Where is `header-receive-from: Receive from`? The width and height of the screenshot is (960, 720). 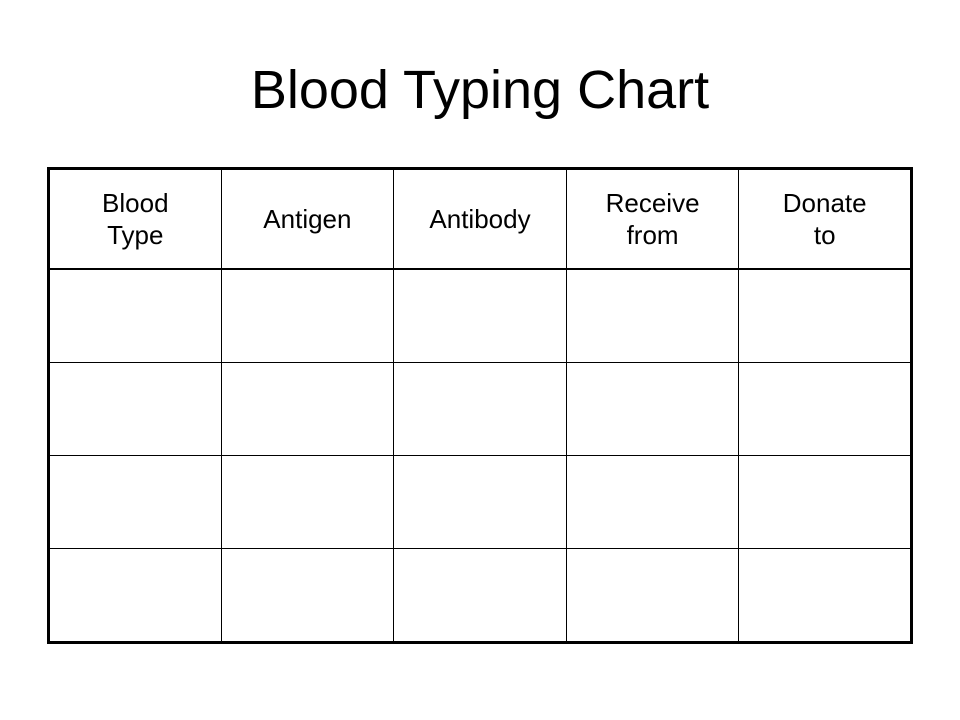 header-receive-from: Receive from is located at coordinates (652, 219).